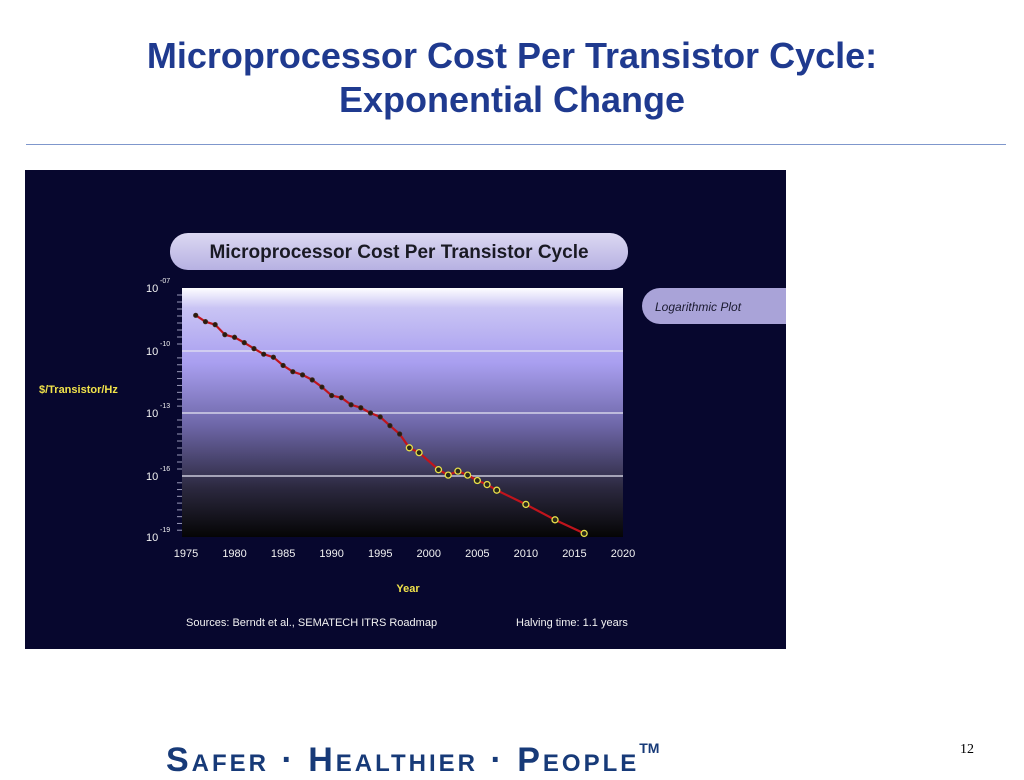  What do you see at coordinates (512, 99) in the screenshot?
I see `slide-title-line2: Exponential Change` at bounding box center [512, 99].